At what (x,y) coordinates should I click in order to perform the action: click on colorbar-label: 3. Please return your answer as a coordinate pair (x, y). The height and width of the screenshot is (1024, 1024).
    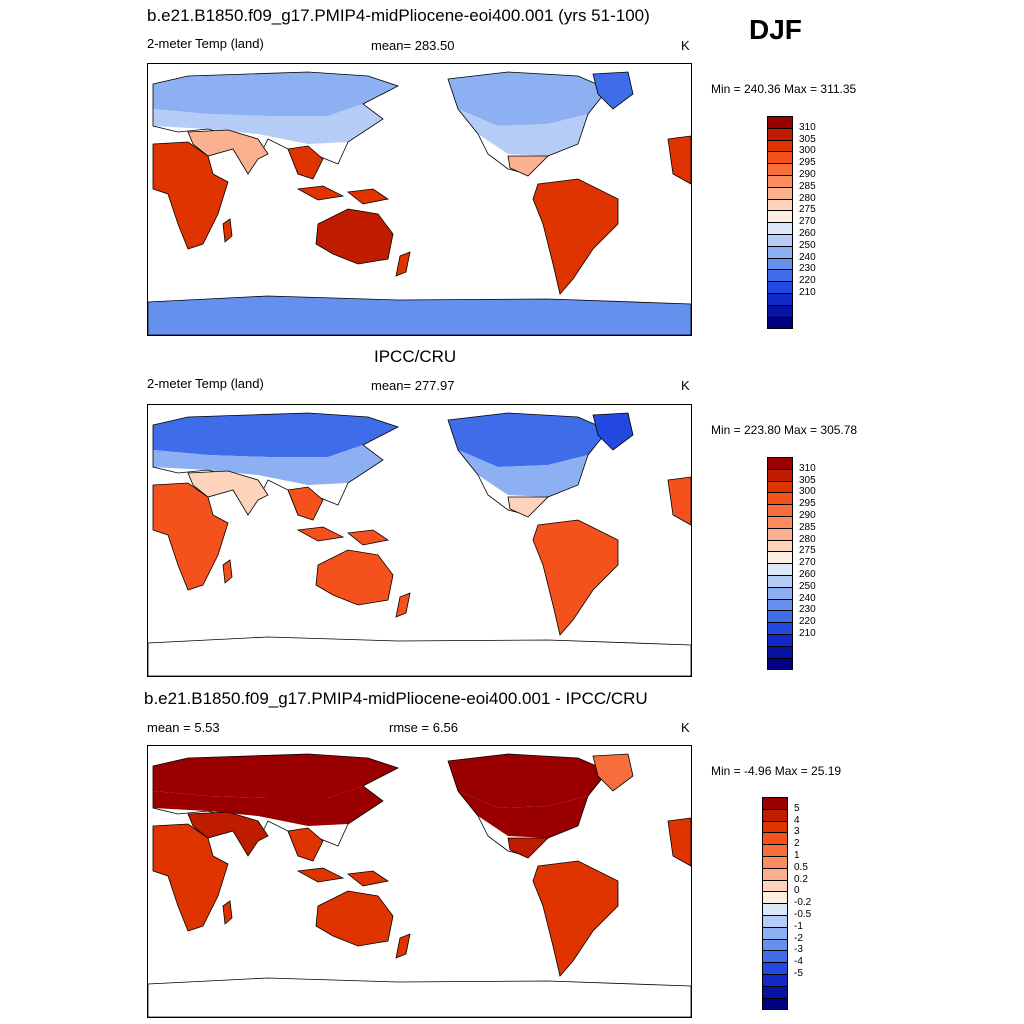
    Looking at the image, I should click on (797, 832).